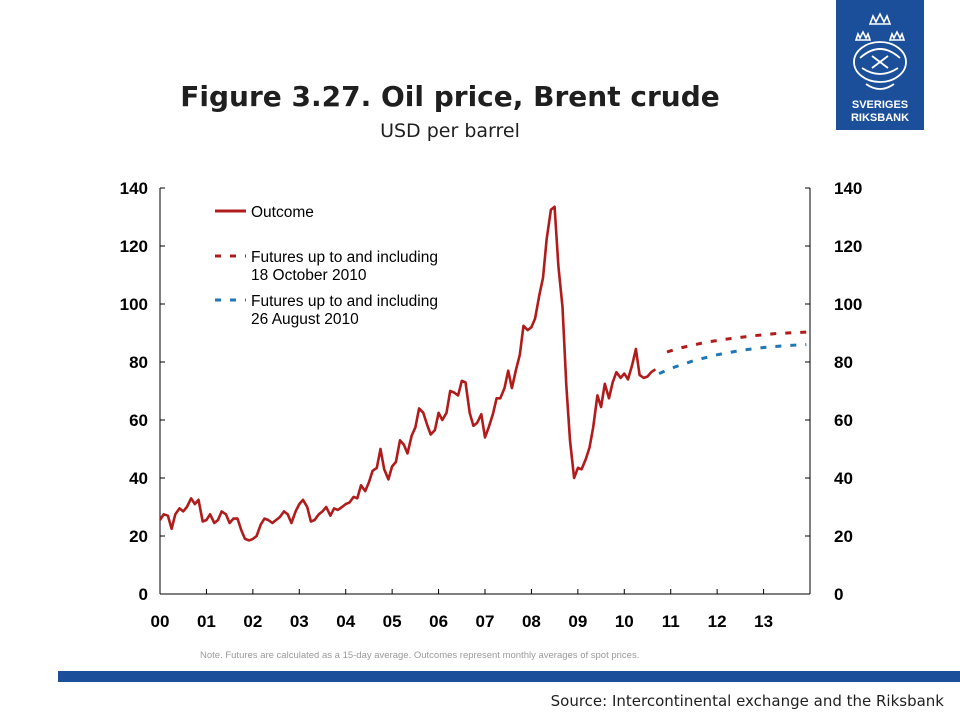 The image size is (960, 720). Describe the element at coordinates (509, 676) in the screenshot. I see `footer-rule` at that location.